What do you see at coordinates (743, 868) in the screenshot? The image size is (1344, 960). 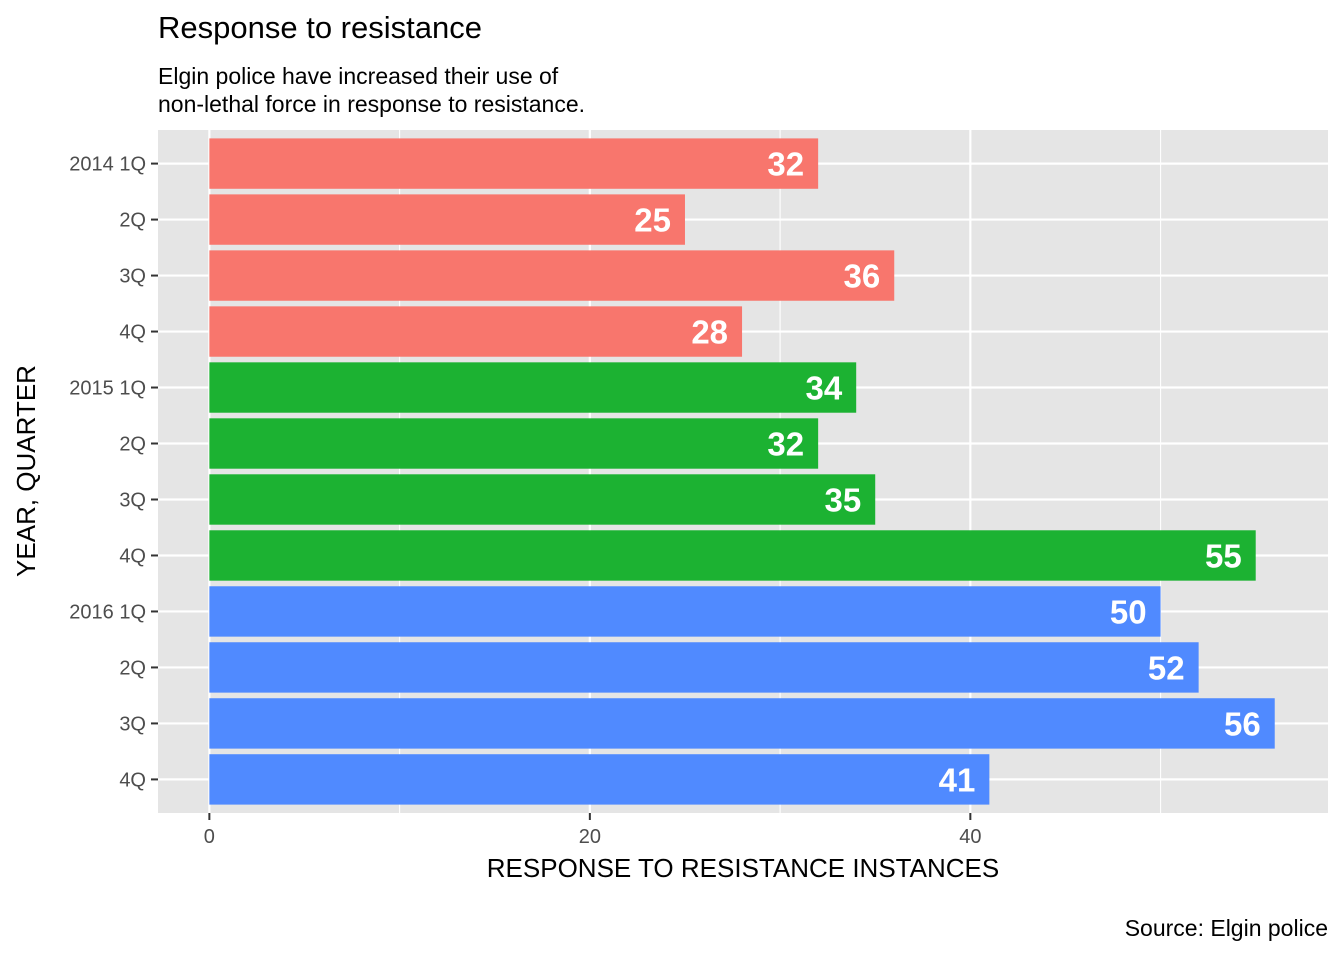 I see `x-axis-title: RESPONSE TO RESISTANCE INSTANCES` at bounding box center [743, 868].